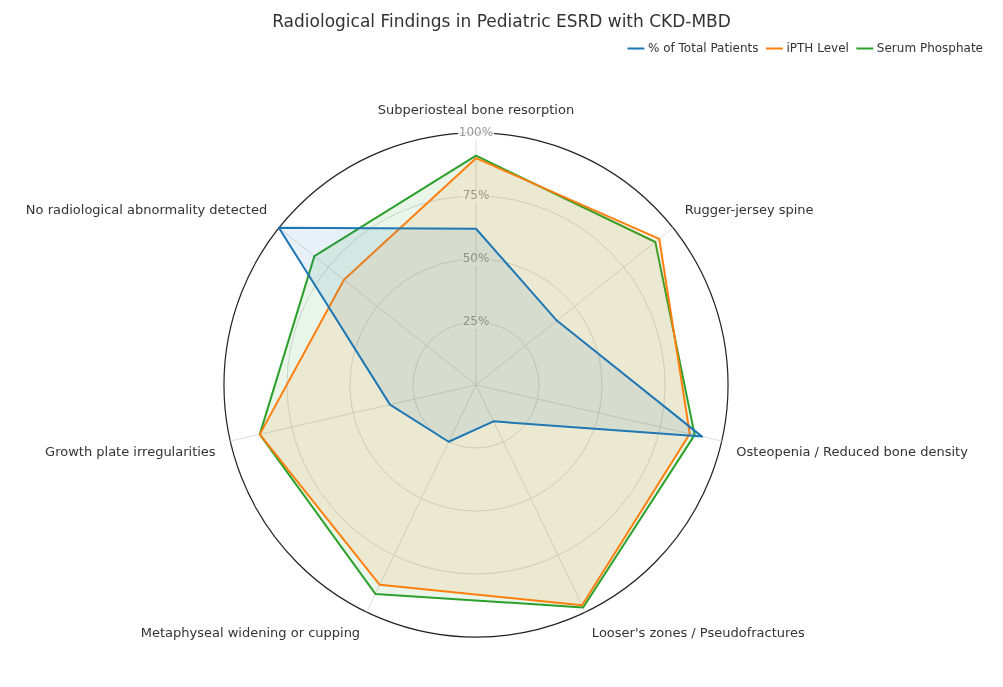  Describe the element at coordinates (817, 47) in the screenshot. I see `legend-label: iPTH Level` at that location.